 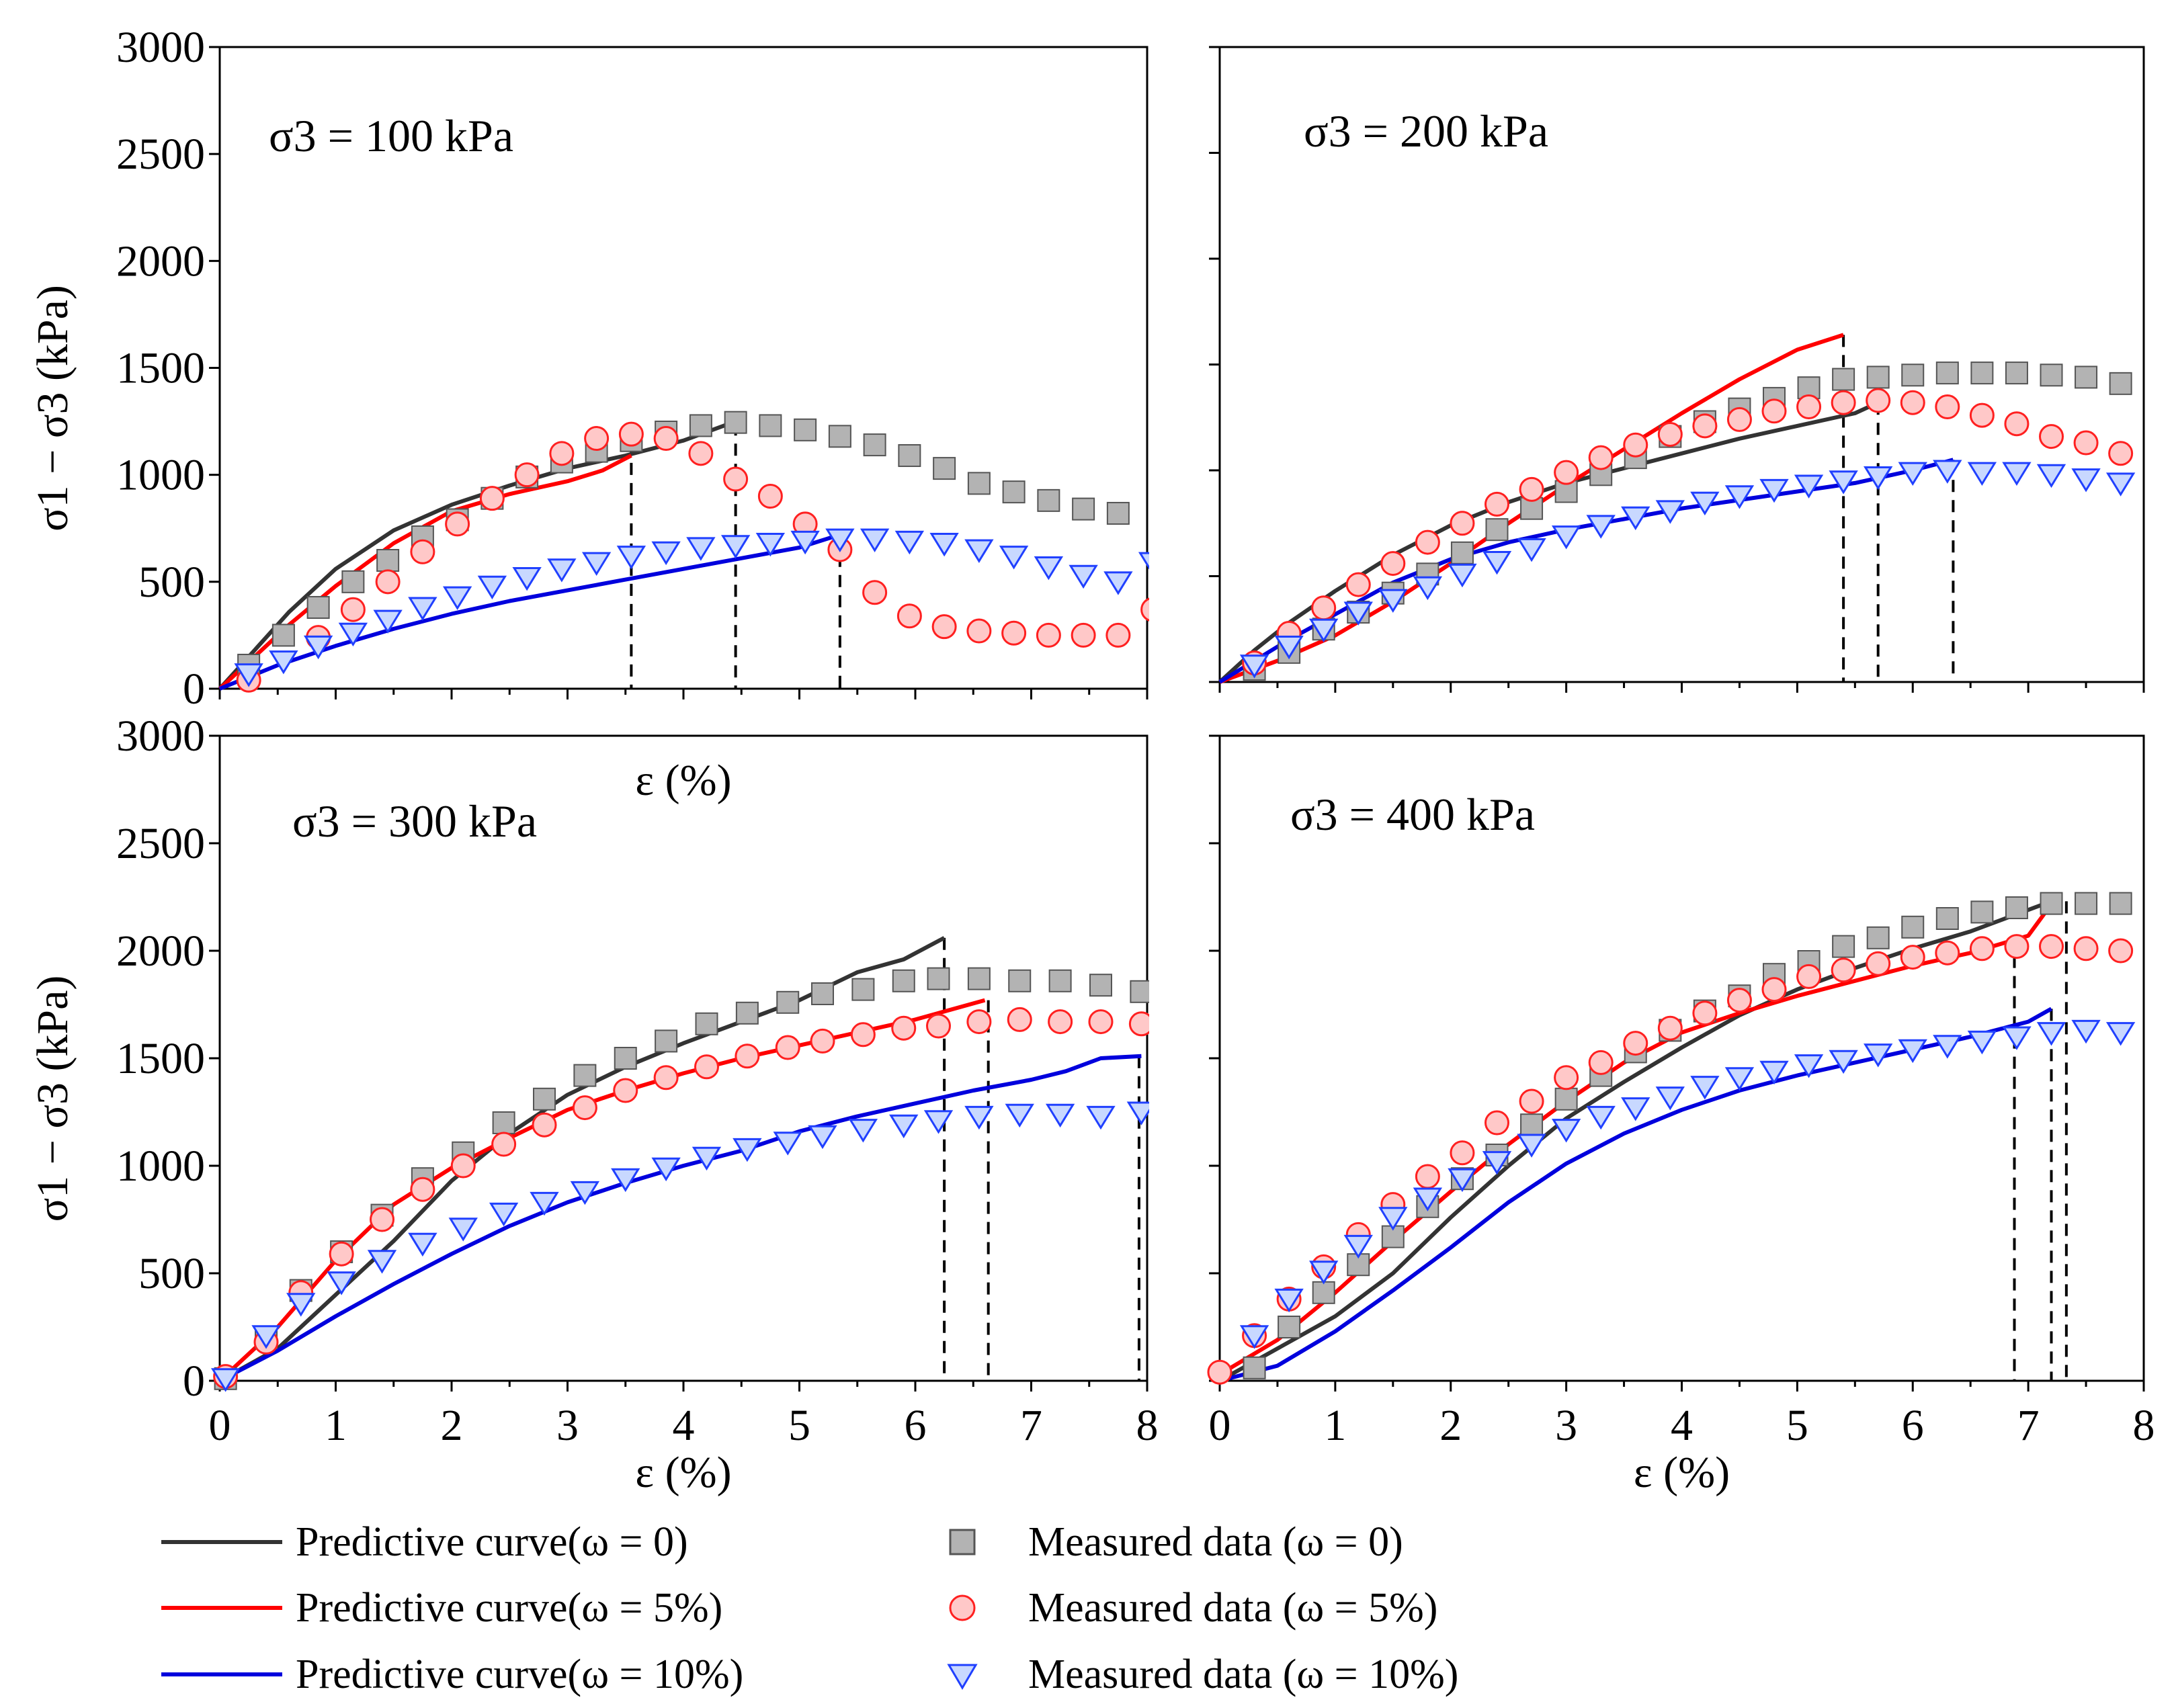 I want to click on series-markers-w5, so click(x=1688, y=532).